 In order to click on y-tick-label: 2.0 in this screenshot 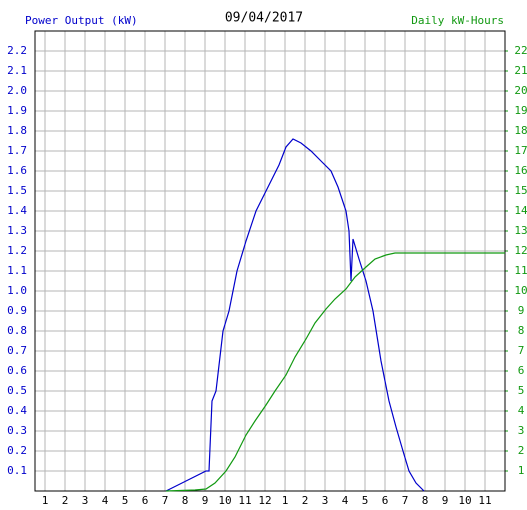, I will do `click(17, 90)`.